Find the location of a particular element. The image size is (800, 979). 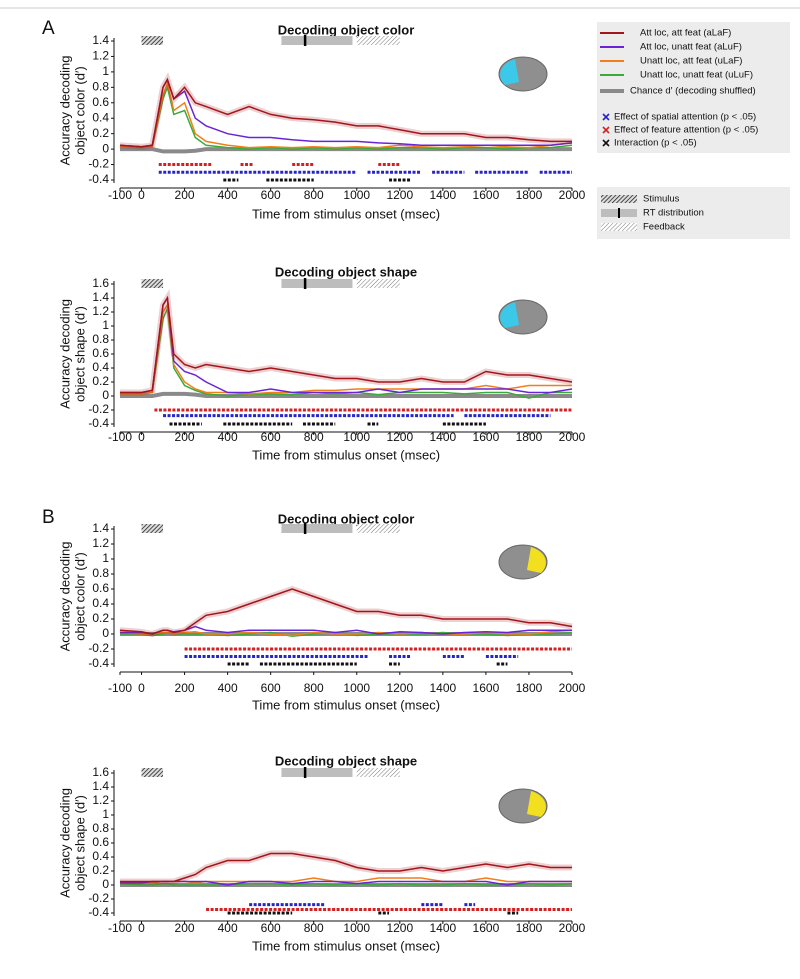

event-legend-label: RT distribution is located at coordinates (673, 213).